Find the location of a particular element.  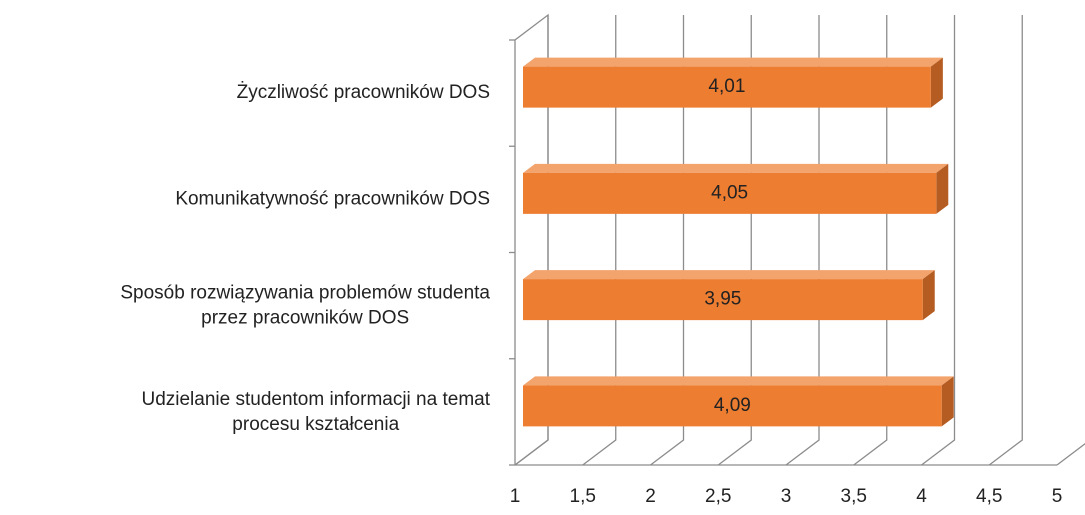

x-tick-label: 4 is located at coordinates (921, 496).